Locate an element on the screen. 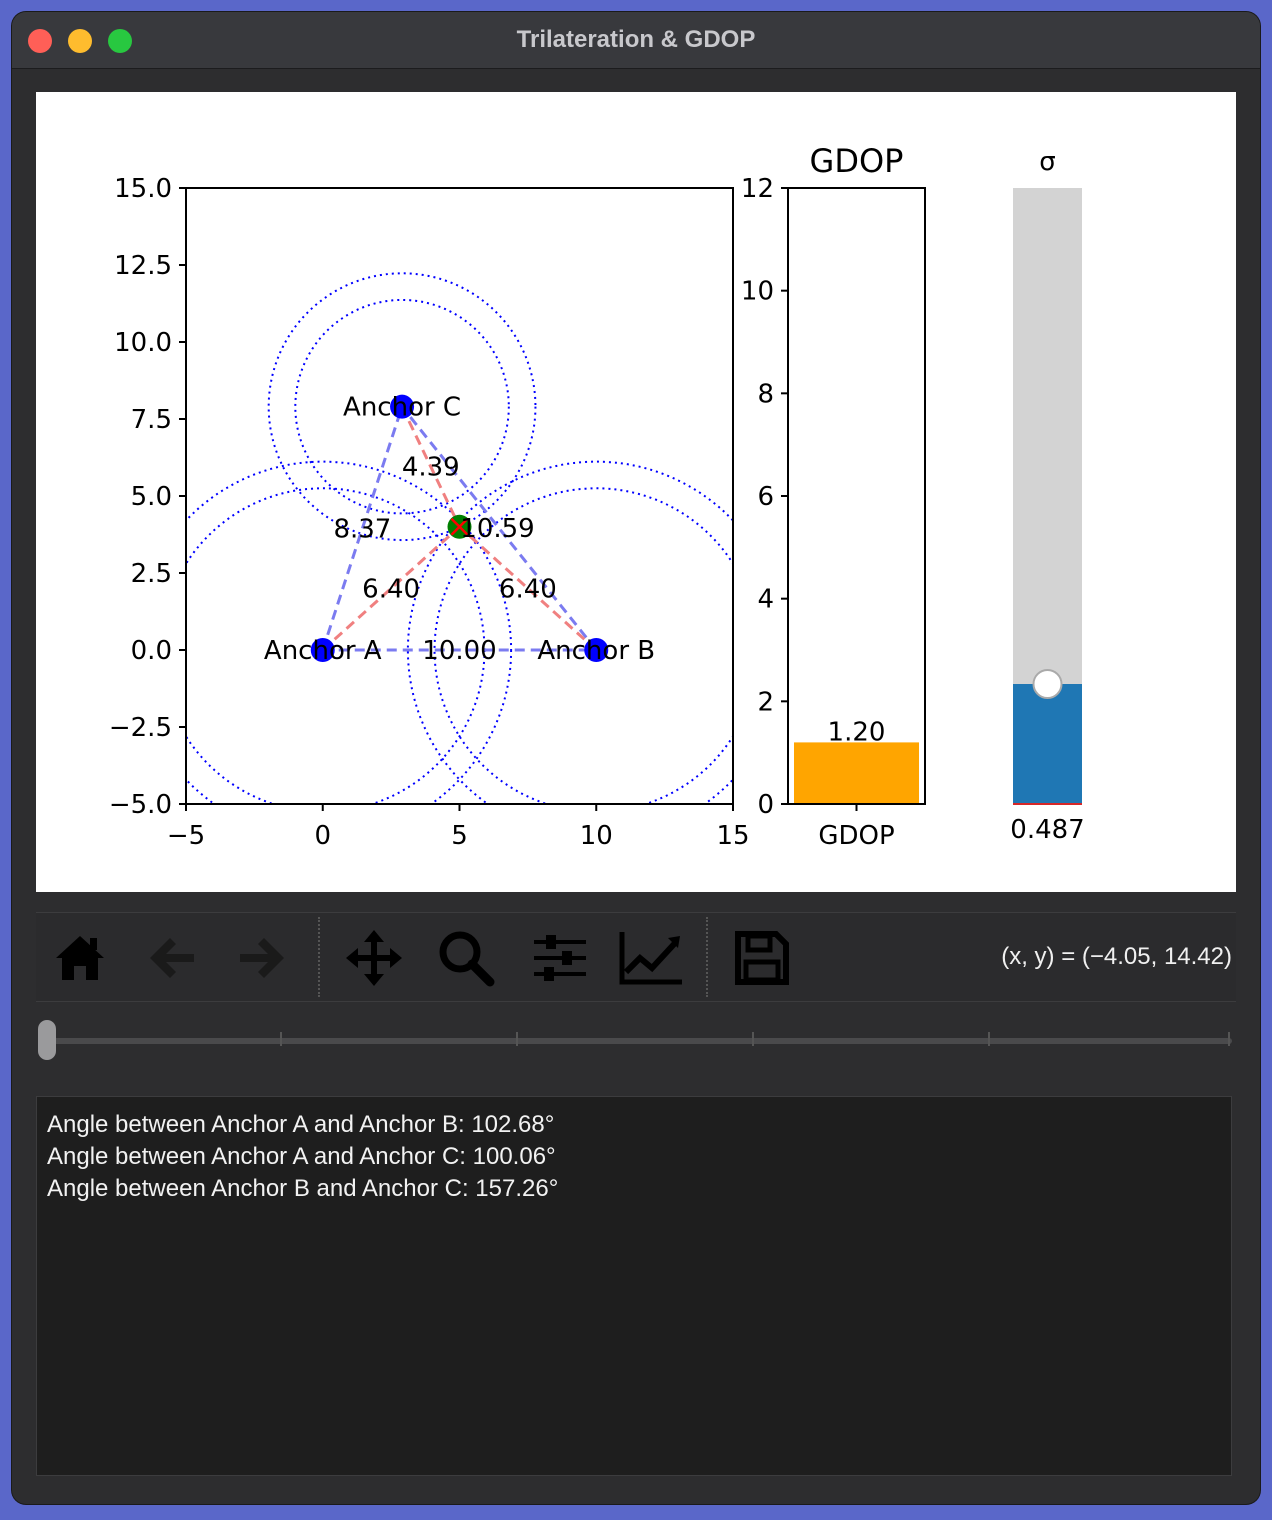  gdop-y-tick-label: 0 is located at coordinates (765, 805).